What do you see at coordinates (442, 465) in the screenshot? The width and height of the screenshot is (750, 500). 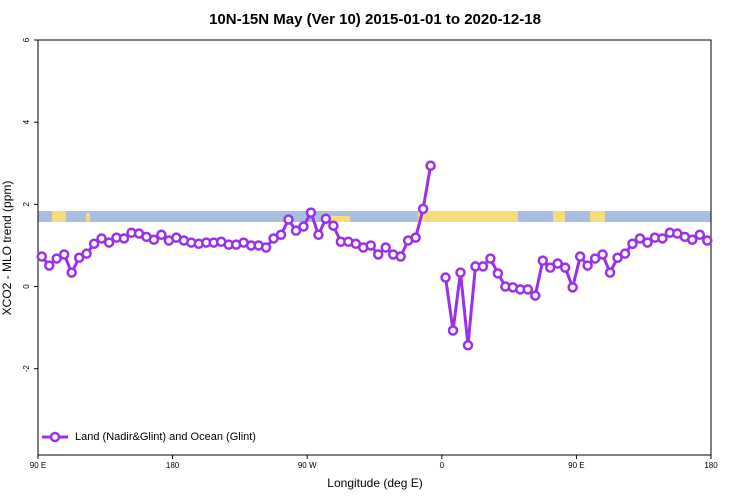 I see `x-tick-label: 0` at bounding box center [442, 465].